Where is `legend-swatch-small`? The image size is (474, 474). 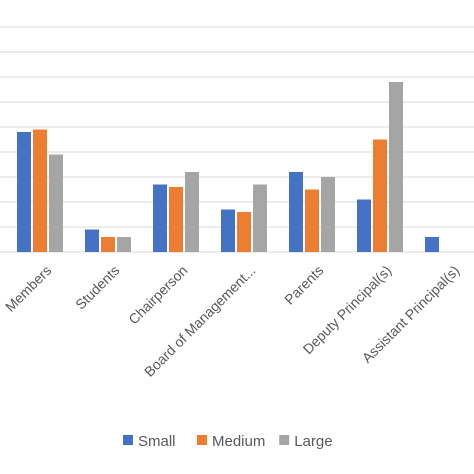 legend-swatch-small is located at coordinates (128, 440).